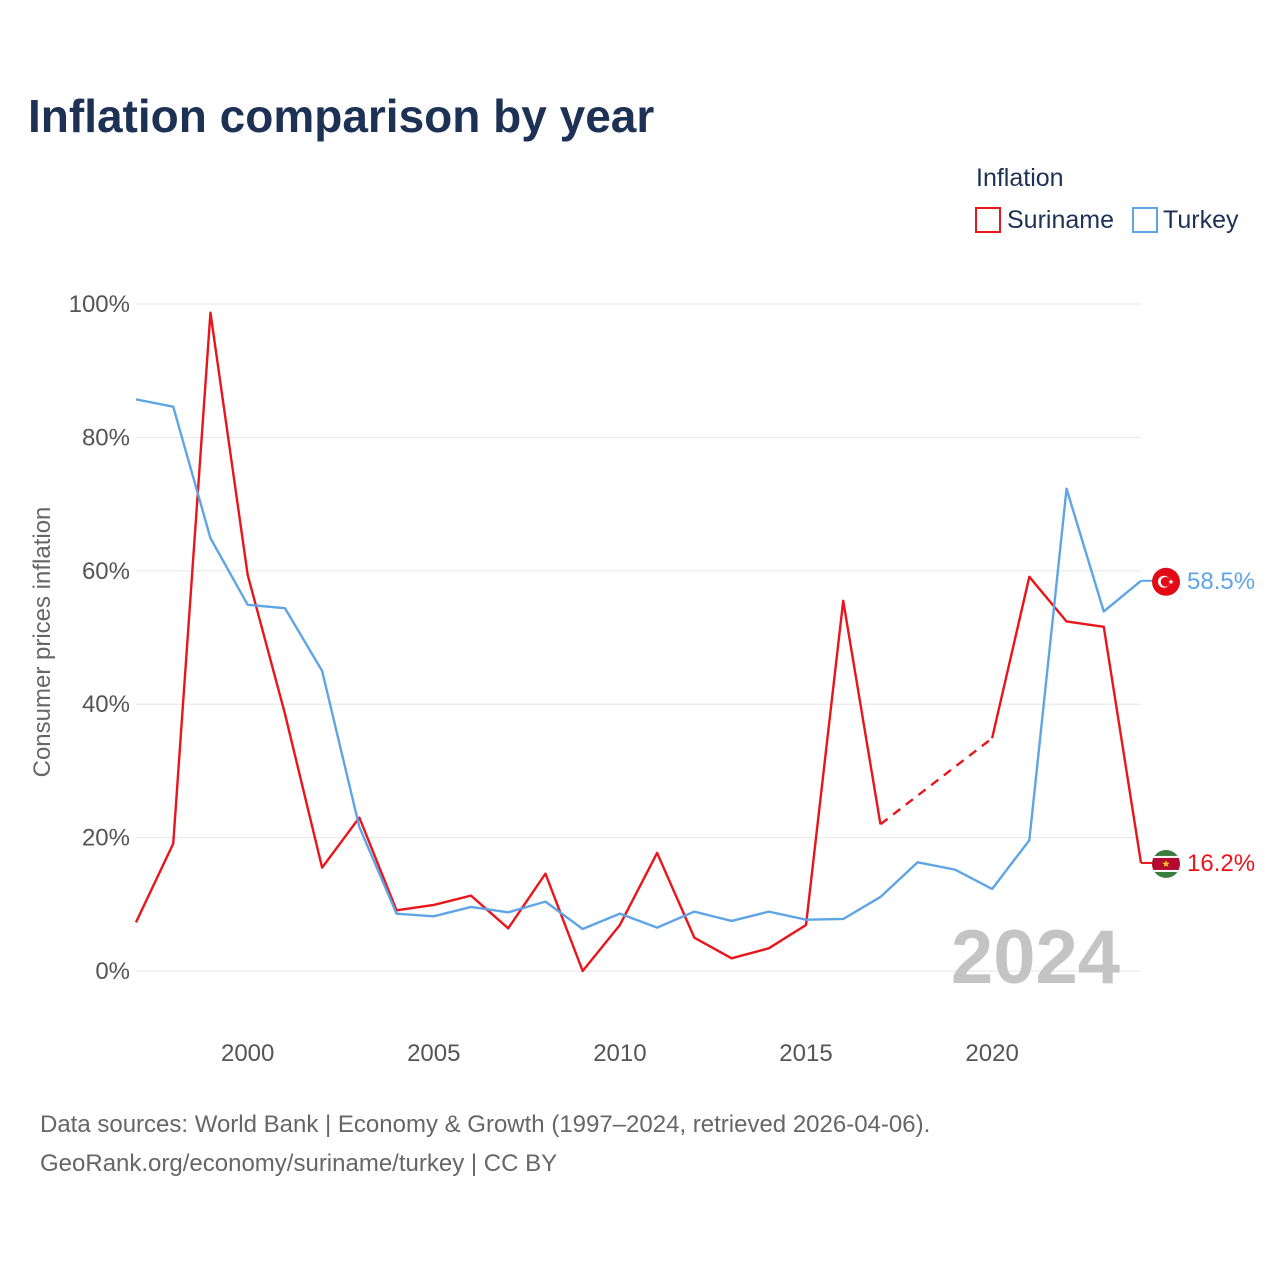 Image resolution: width=1280 pixels, height=1280 pixels. Describe the element at coordinates (106, 437) in the screenshot. I see `y-tick-label: 80%` at that location.